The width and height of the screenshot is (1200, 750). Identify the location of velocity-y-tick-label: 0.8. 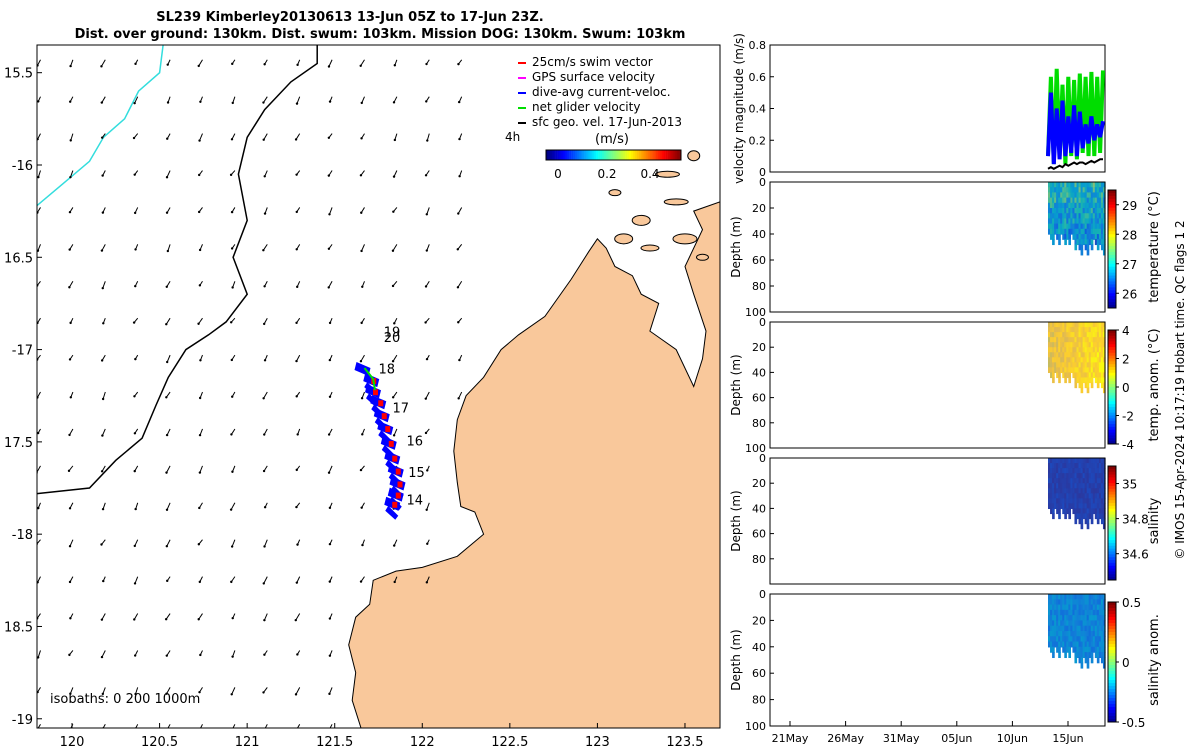
(758, 45).